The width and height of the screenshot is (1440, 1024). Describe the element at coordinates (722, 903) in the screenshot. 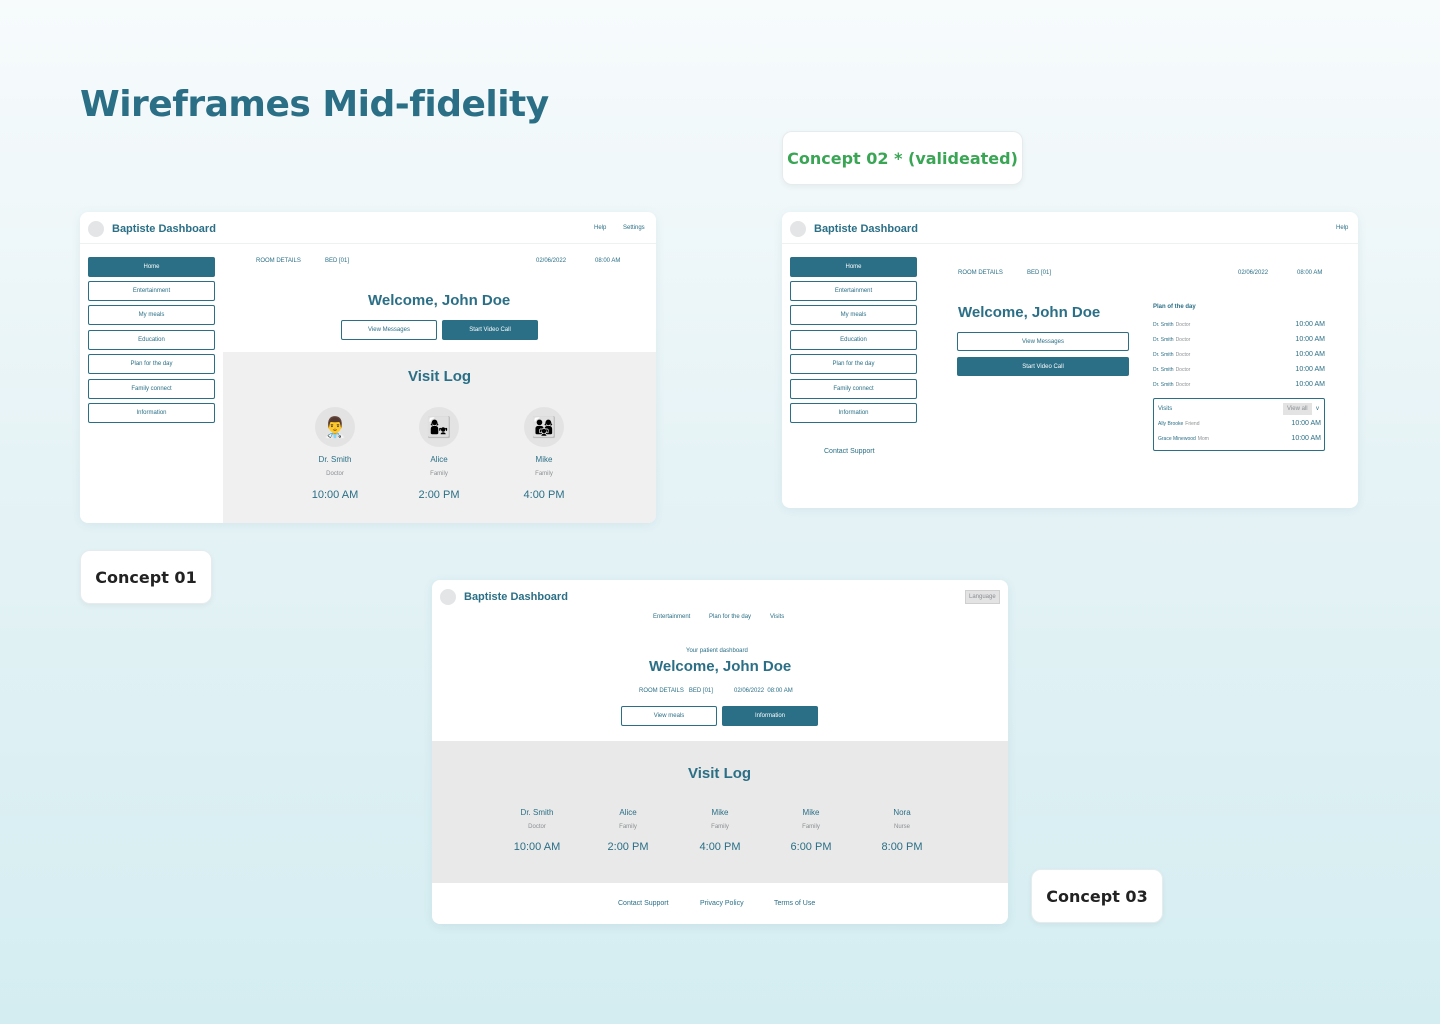

I see `footer-privacy-policy: Privacy Policy` at that location.